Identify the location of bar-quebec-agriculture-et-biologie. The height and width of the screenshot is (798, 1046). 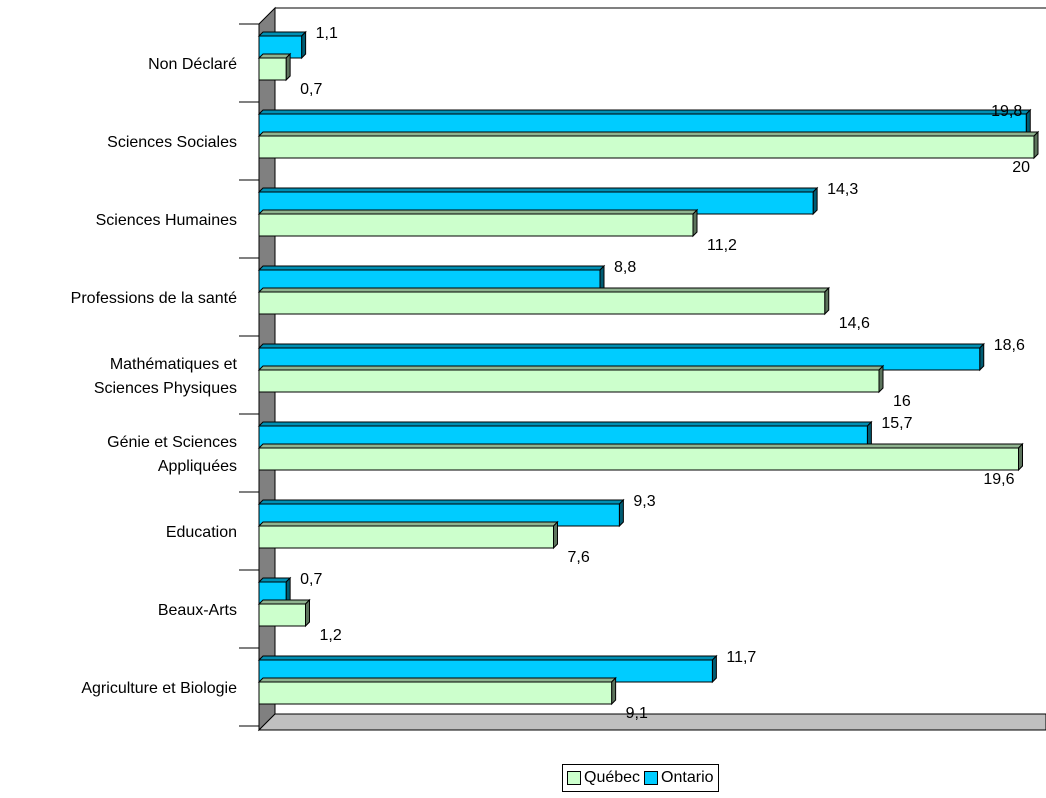
(435, 693).